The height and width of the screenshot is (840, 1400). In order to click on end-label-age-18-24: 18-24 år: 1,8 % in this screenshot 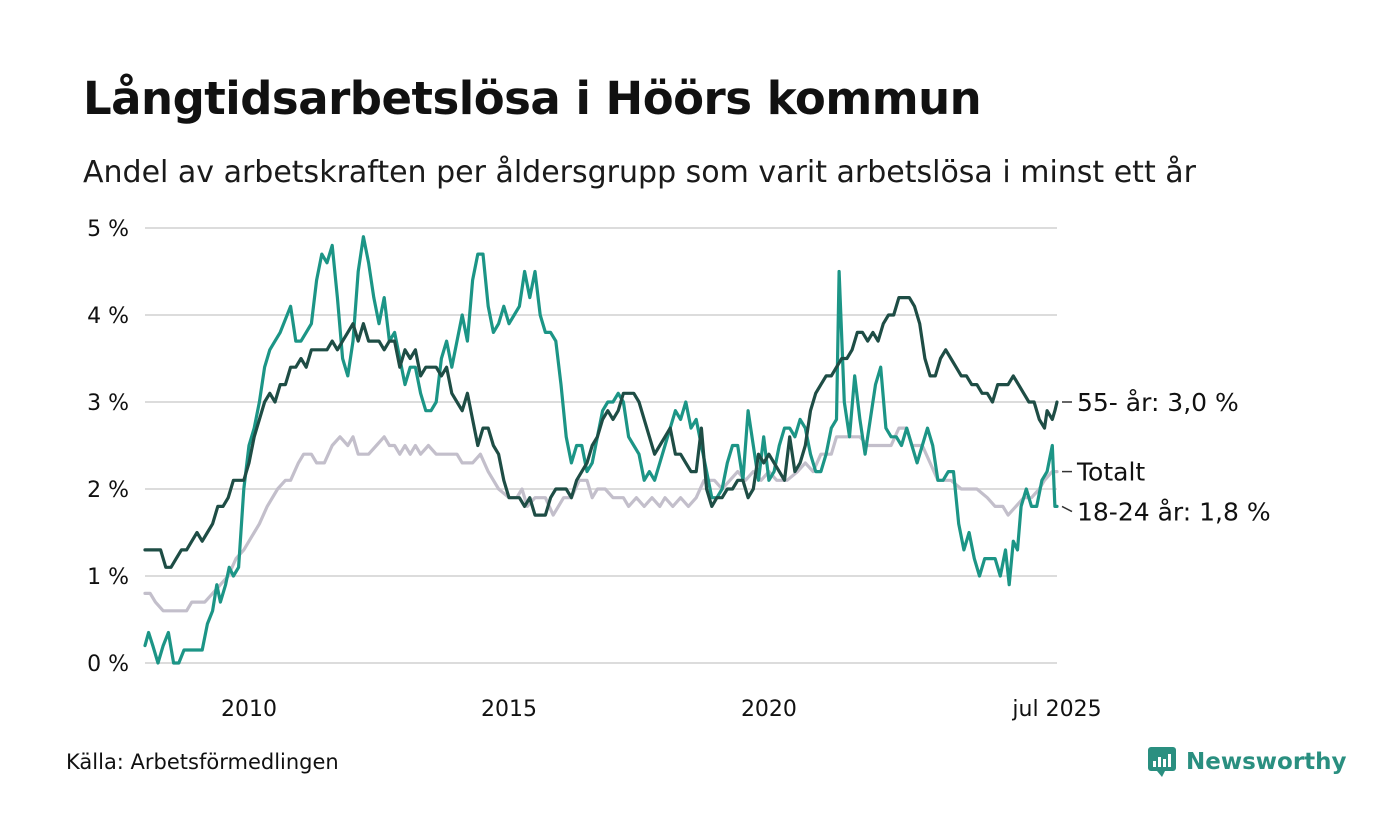, I will do `click(1174, 512)`.